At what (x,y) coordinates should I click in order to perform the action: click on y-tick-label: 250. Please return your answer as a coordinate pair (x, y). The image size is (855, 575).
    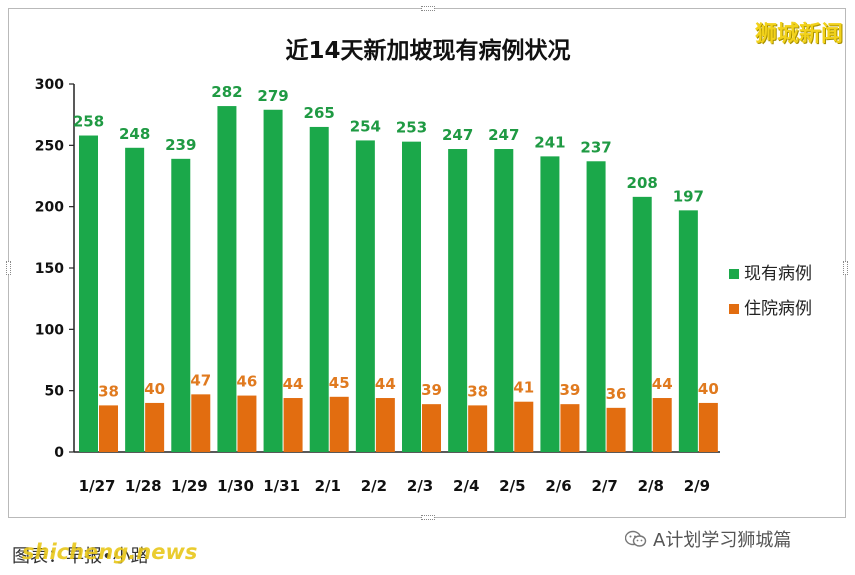
    Looking at the image, I should click on (49, 146).